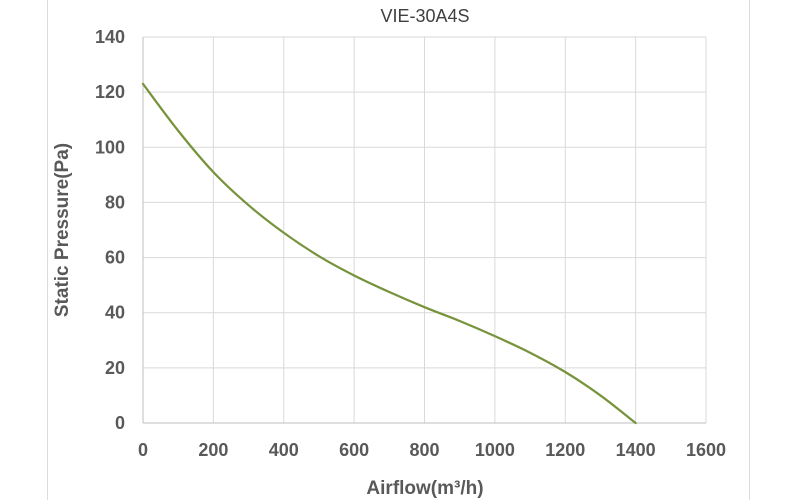  What do you see at coordinates (110, 92) in the screenshot?
I see `y-tick-label: 120` at bounding box center [110, 92].